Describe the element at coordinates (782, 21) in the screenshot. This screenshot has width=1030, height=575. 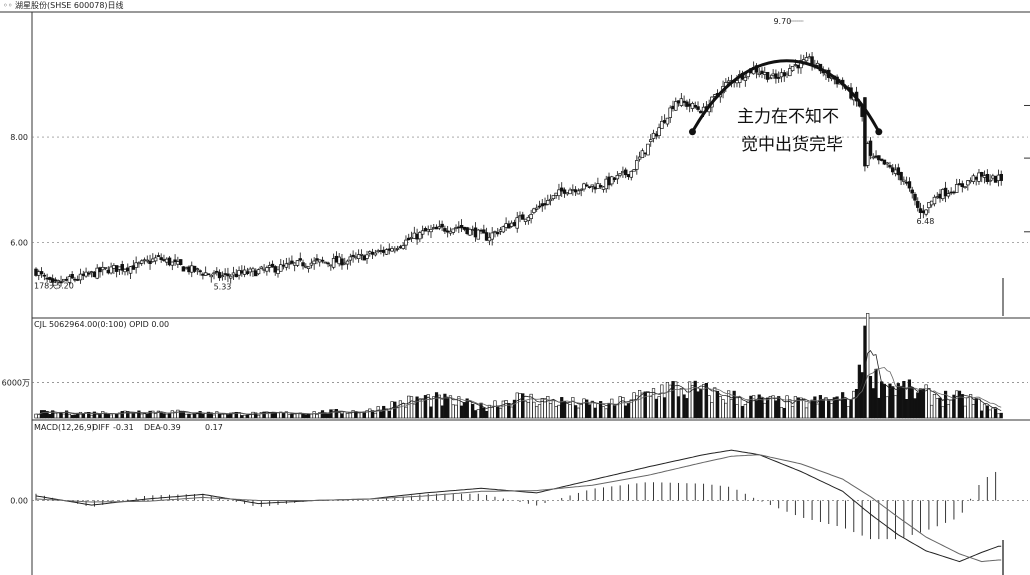
I see `label-high: 9.70` at that location.